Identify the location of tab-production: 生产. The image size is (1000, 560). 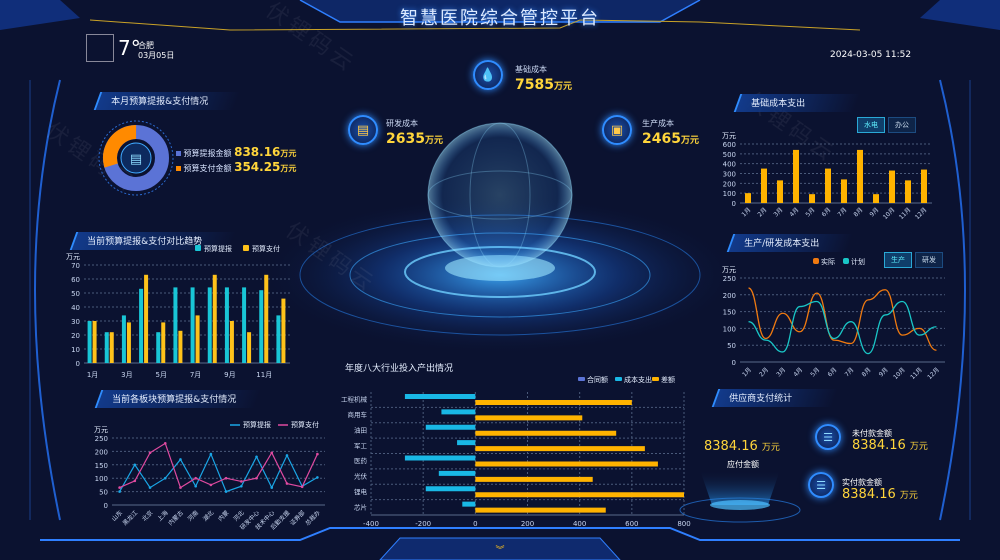
(898, 260).